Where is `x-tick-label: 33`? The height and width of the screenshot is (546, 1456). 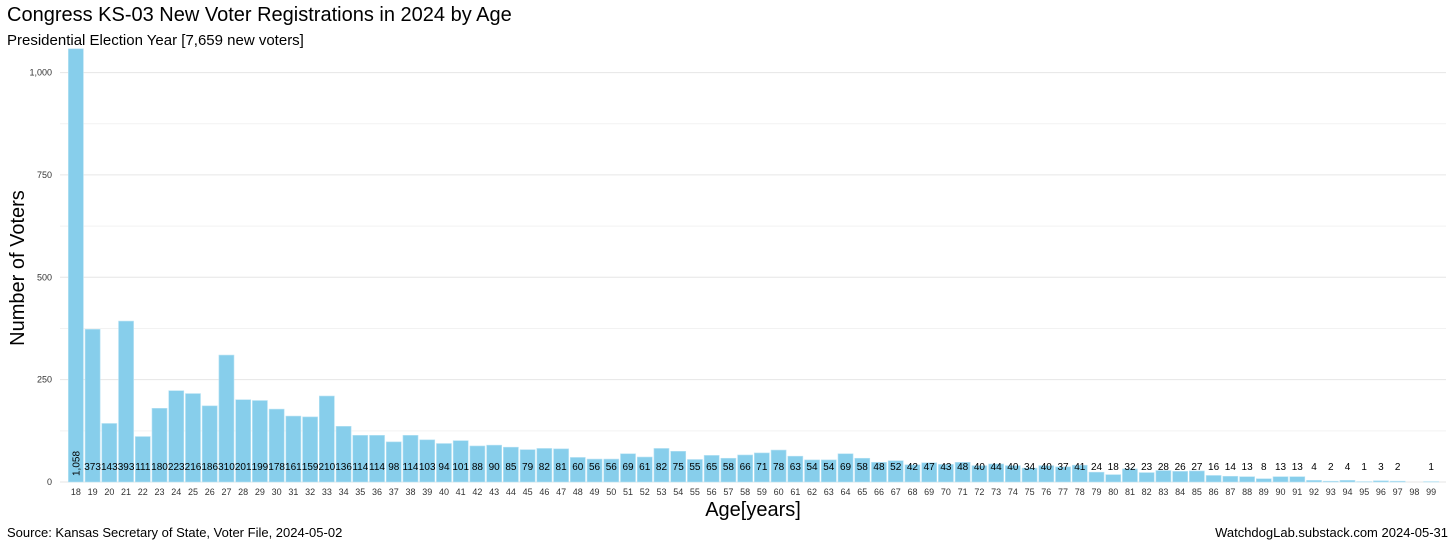
x-tick-label: 33 is located at coordinates (327, 492).